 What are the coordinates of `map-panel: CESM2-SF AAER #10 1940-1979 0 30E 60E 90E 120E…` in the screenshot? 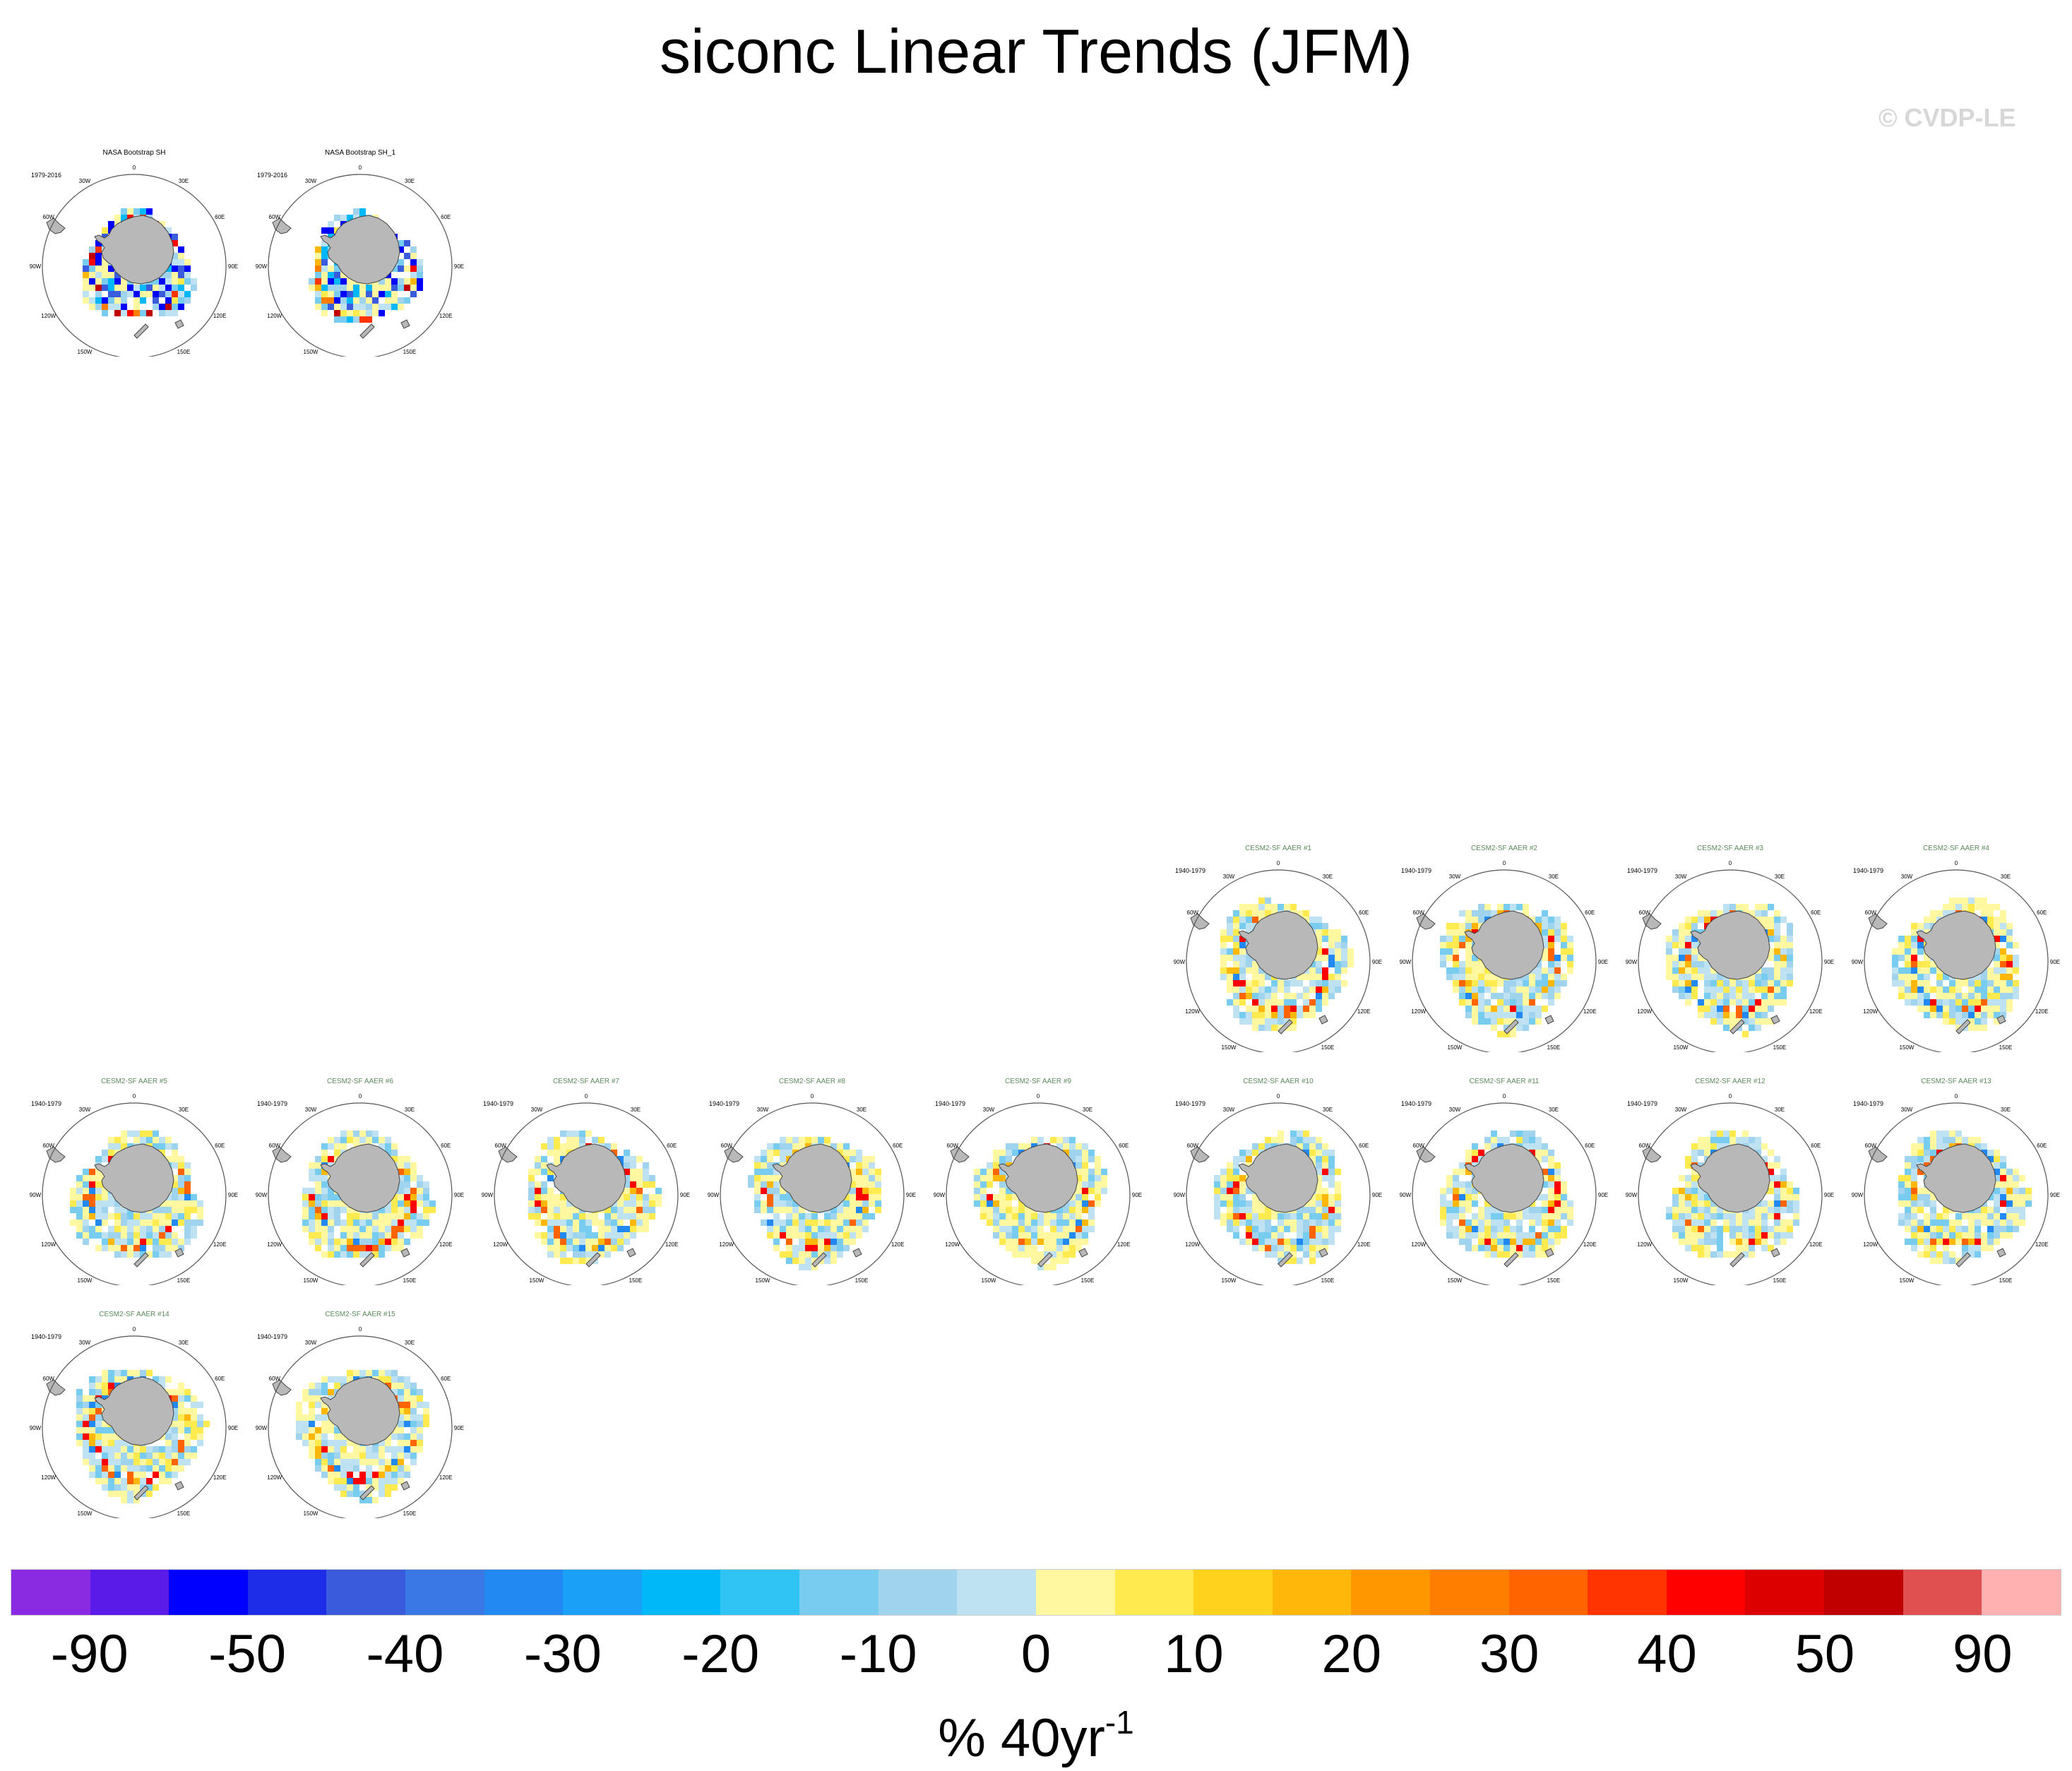 It's located at (1278, 1179).